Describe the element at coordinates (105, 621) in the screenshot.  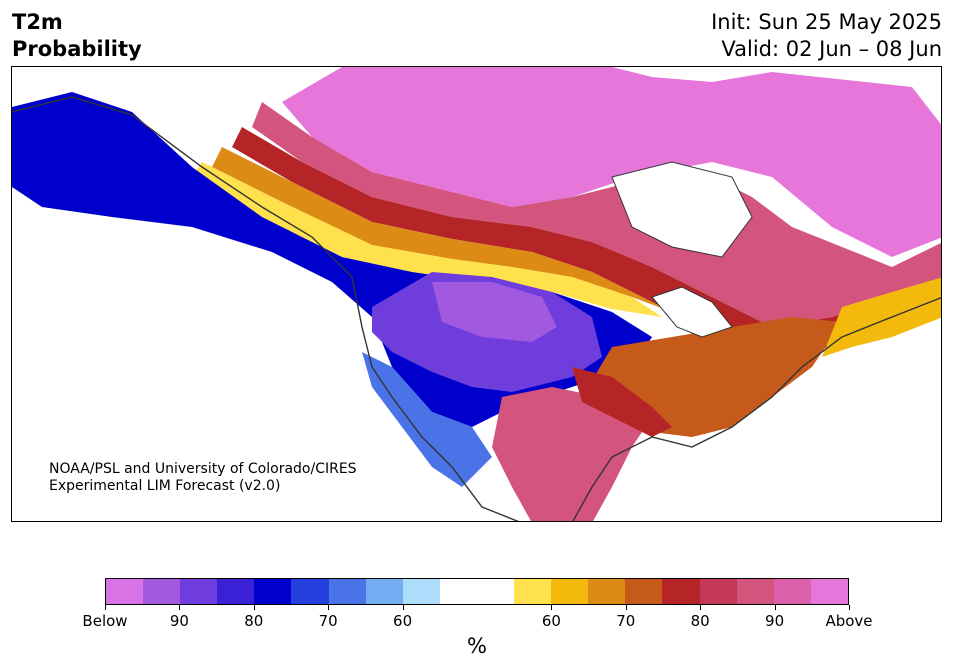
I see `colorbar-tick-label: Below` at that location.